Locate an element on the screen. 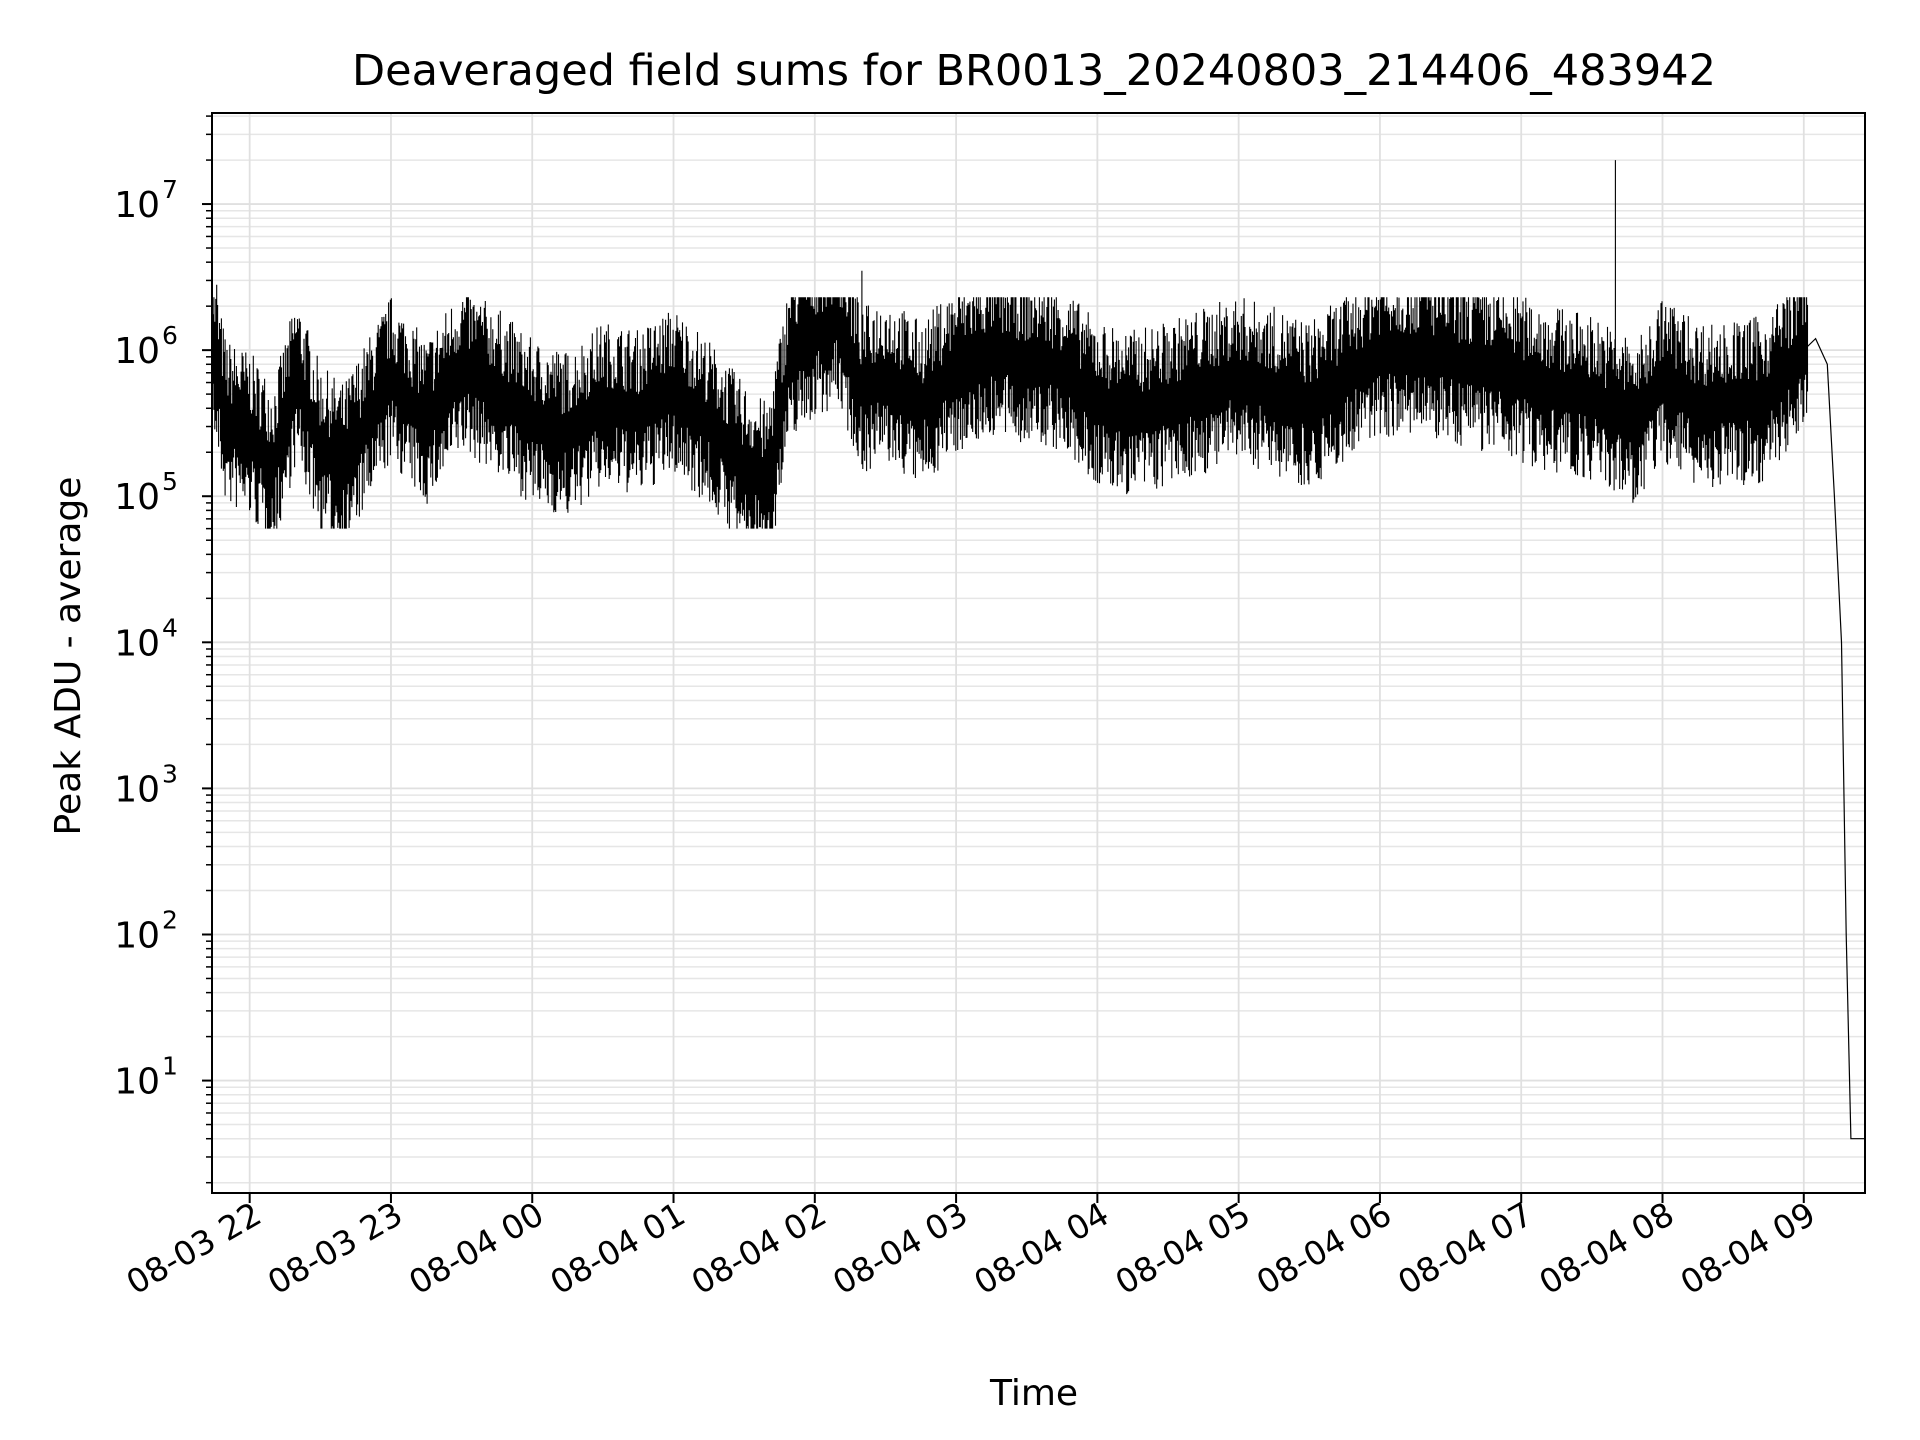 The width and height of the screenshot is (1920, 1440). y-tick-label-exponent: 5 is located at coordinates (170, 481).